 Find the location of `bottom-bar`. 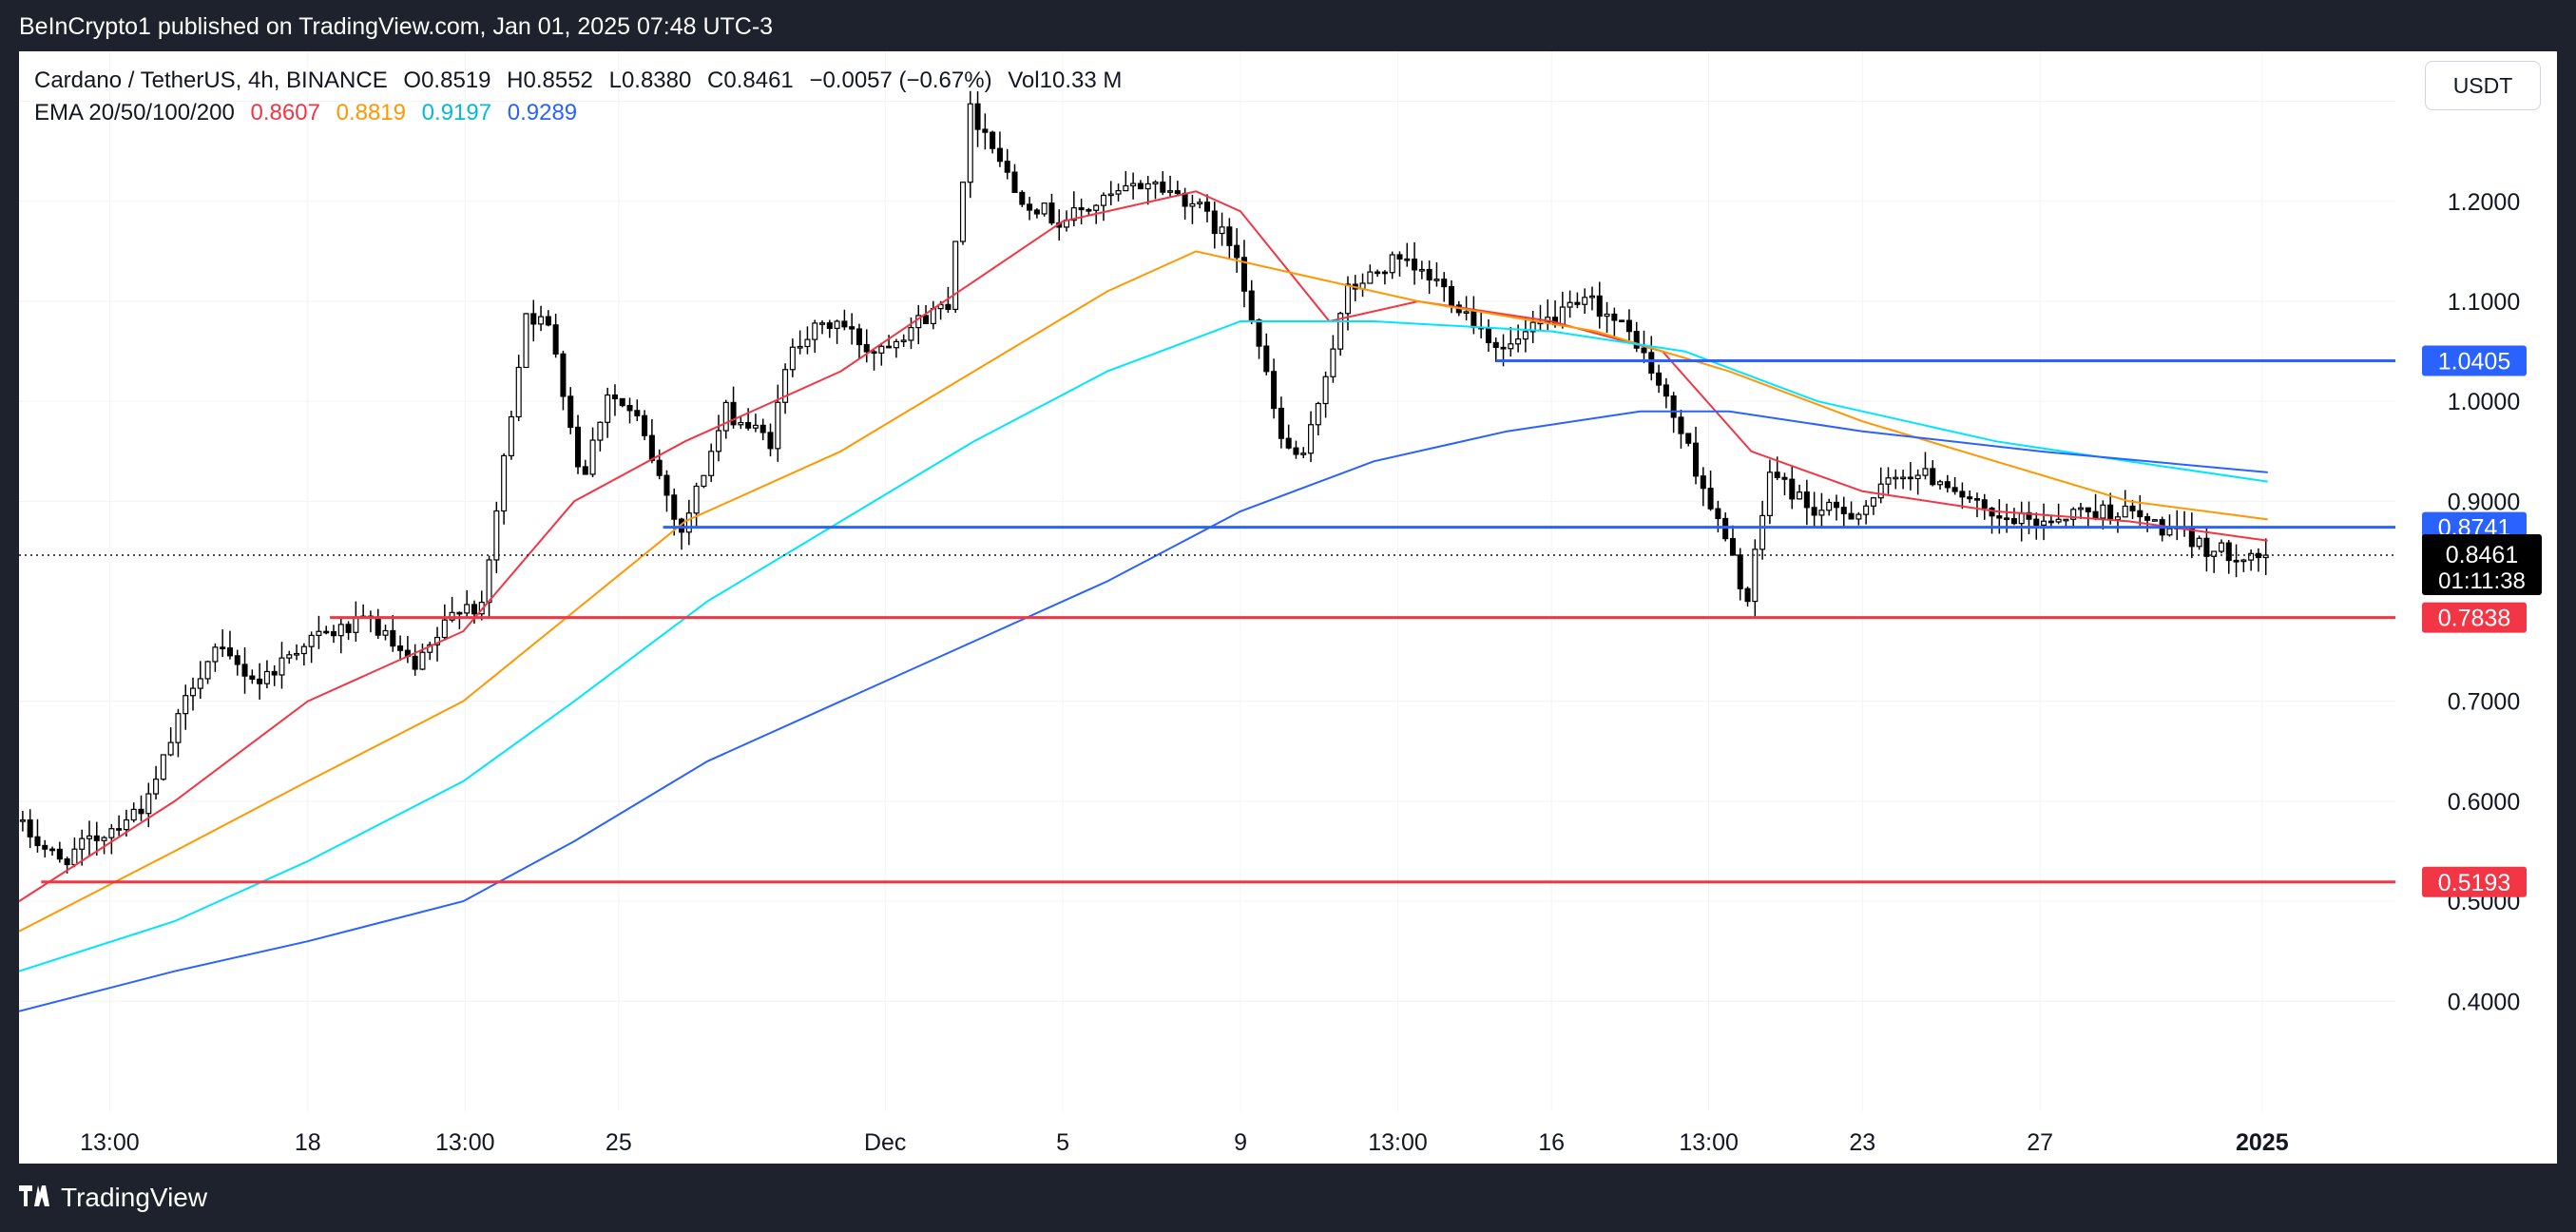

bottom-bar is located at coordinates (1288, 1198).